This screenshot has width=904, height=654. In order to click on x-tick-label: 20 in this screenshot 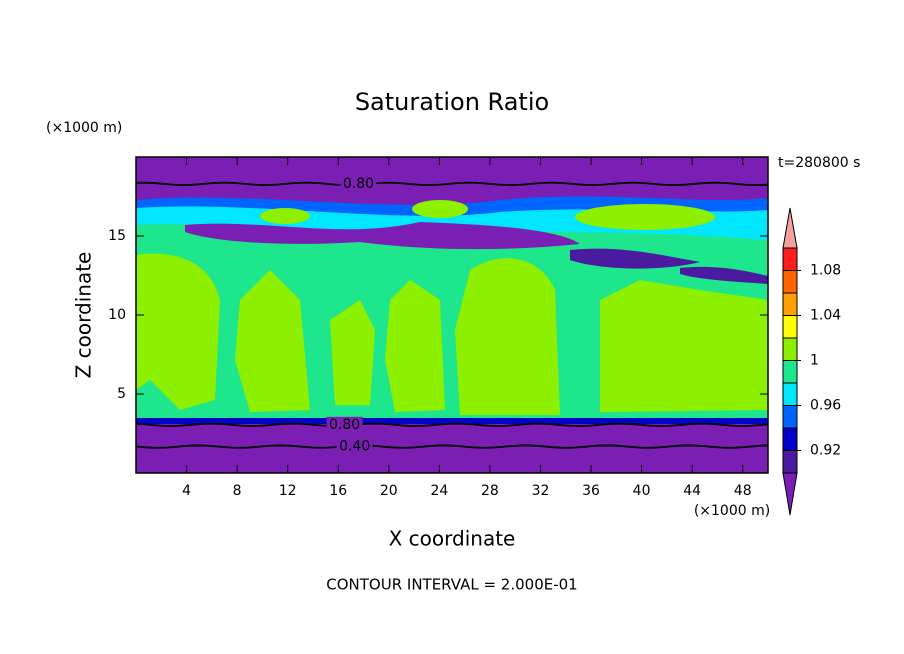, I will do `click(389, 491)`.